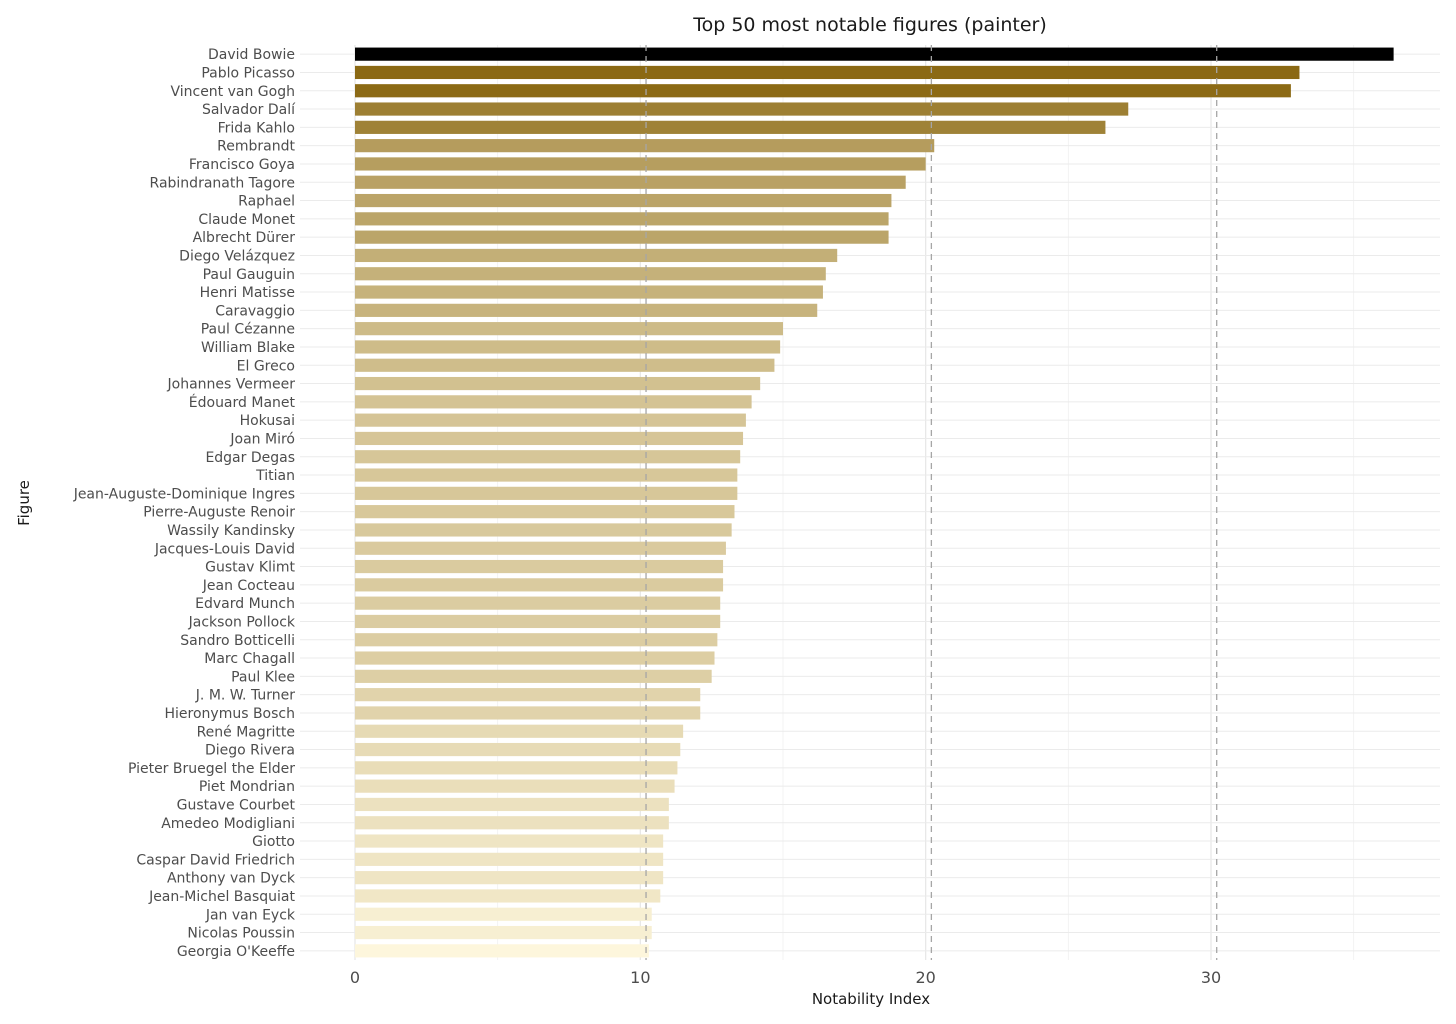 This screenshot has height=1024, width=1456. What do you see at coordinates (211, 769) in the screenshot?
I see `y-tick-label: Pieter Bruegel the Elder` at bounding box center [211, 769].